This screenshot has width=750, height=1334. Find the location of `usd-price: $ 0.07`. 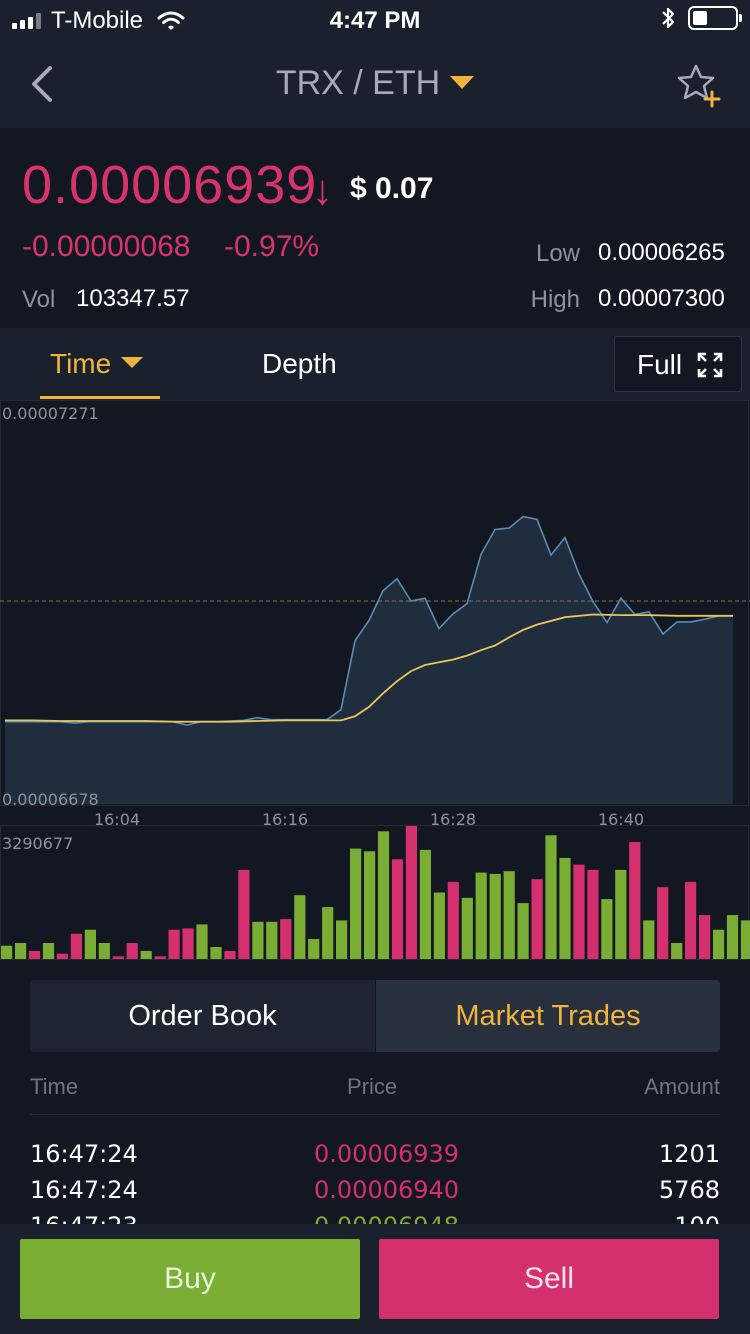

usd-price: $ 0.07 is located at coordinates (392, 188).